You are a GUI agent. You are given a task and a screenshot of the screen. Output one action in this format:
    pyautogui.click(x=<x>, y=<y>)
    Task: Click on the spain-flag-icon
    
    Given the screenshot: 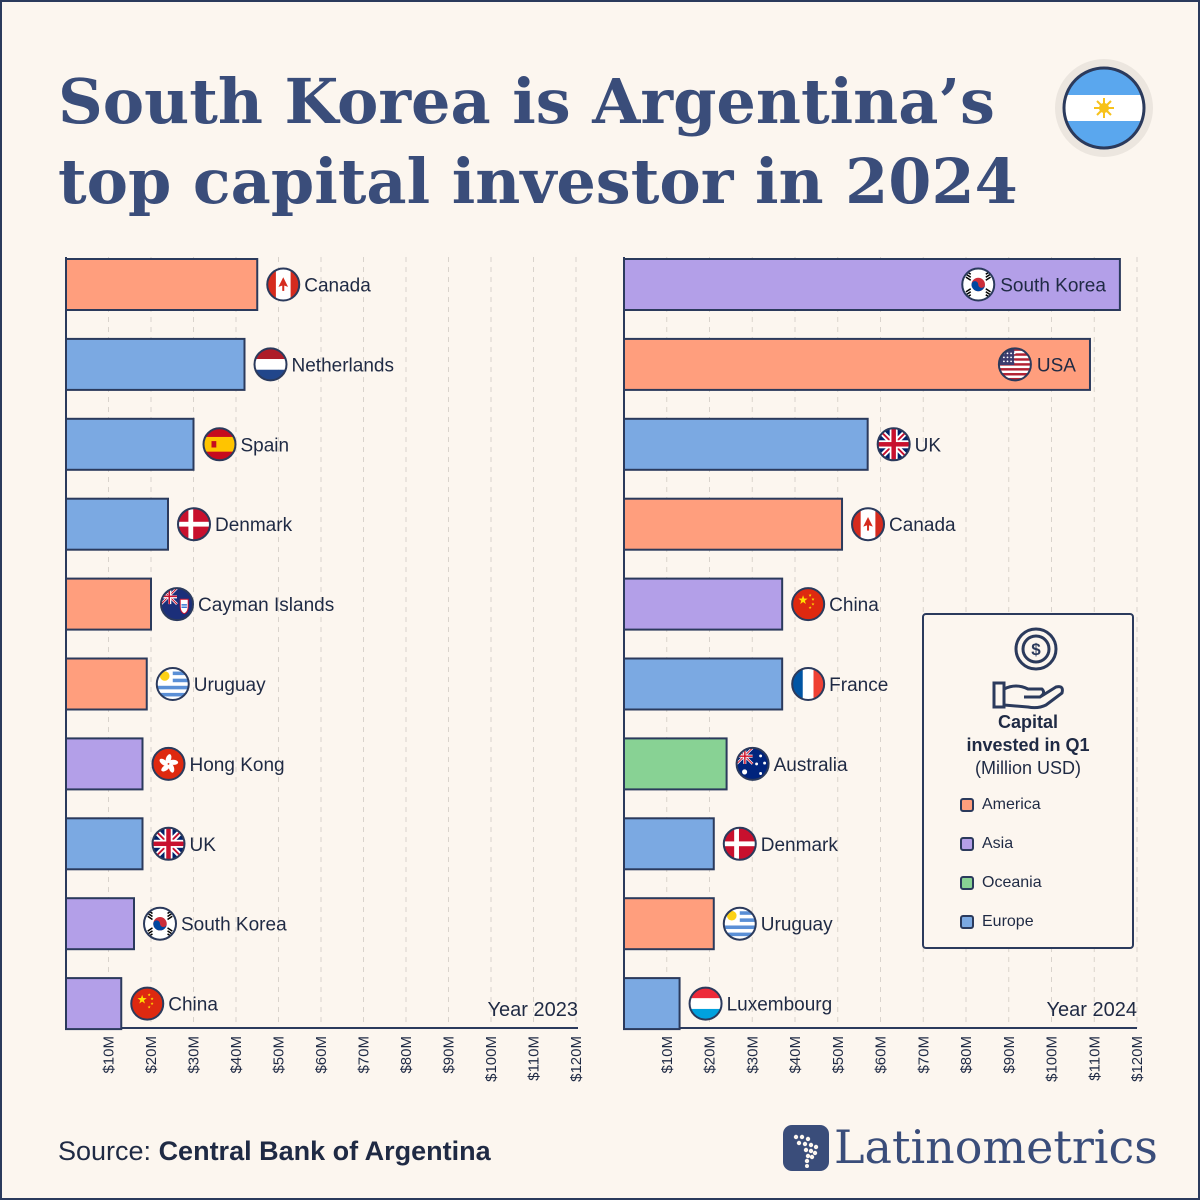 What is the action you would take?
    pyautogui.click(x=219, y=444)
    